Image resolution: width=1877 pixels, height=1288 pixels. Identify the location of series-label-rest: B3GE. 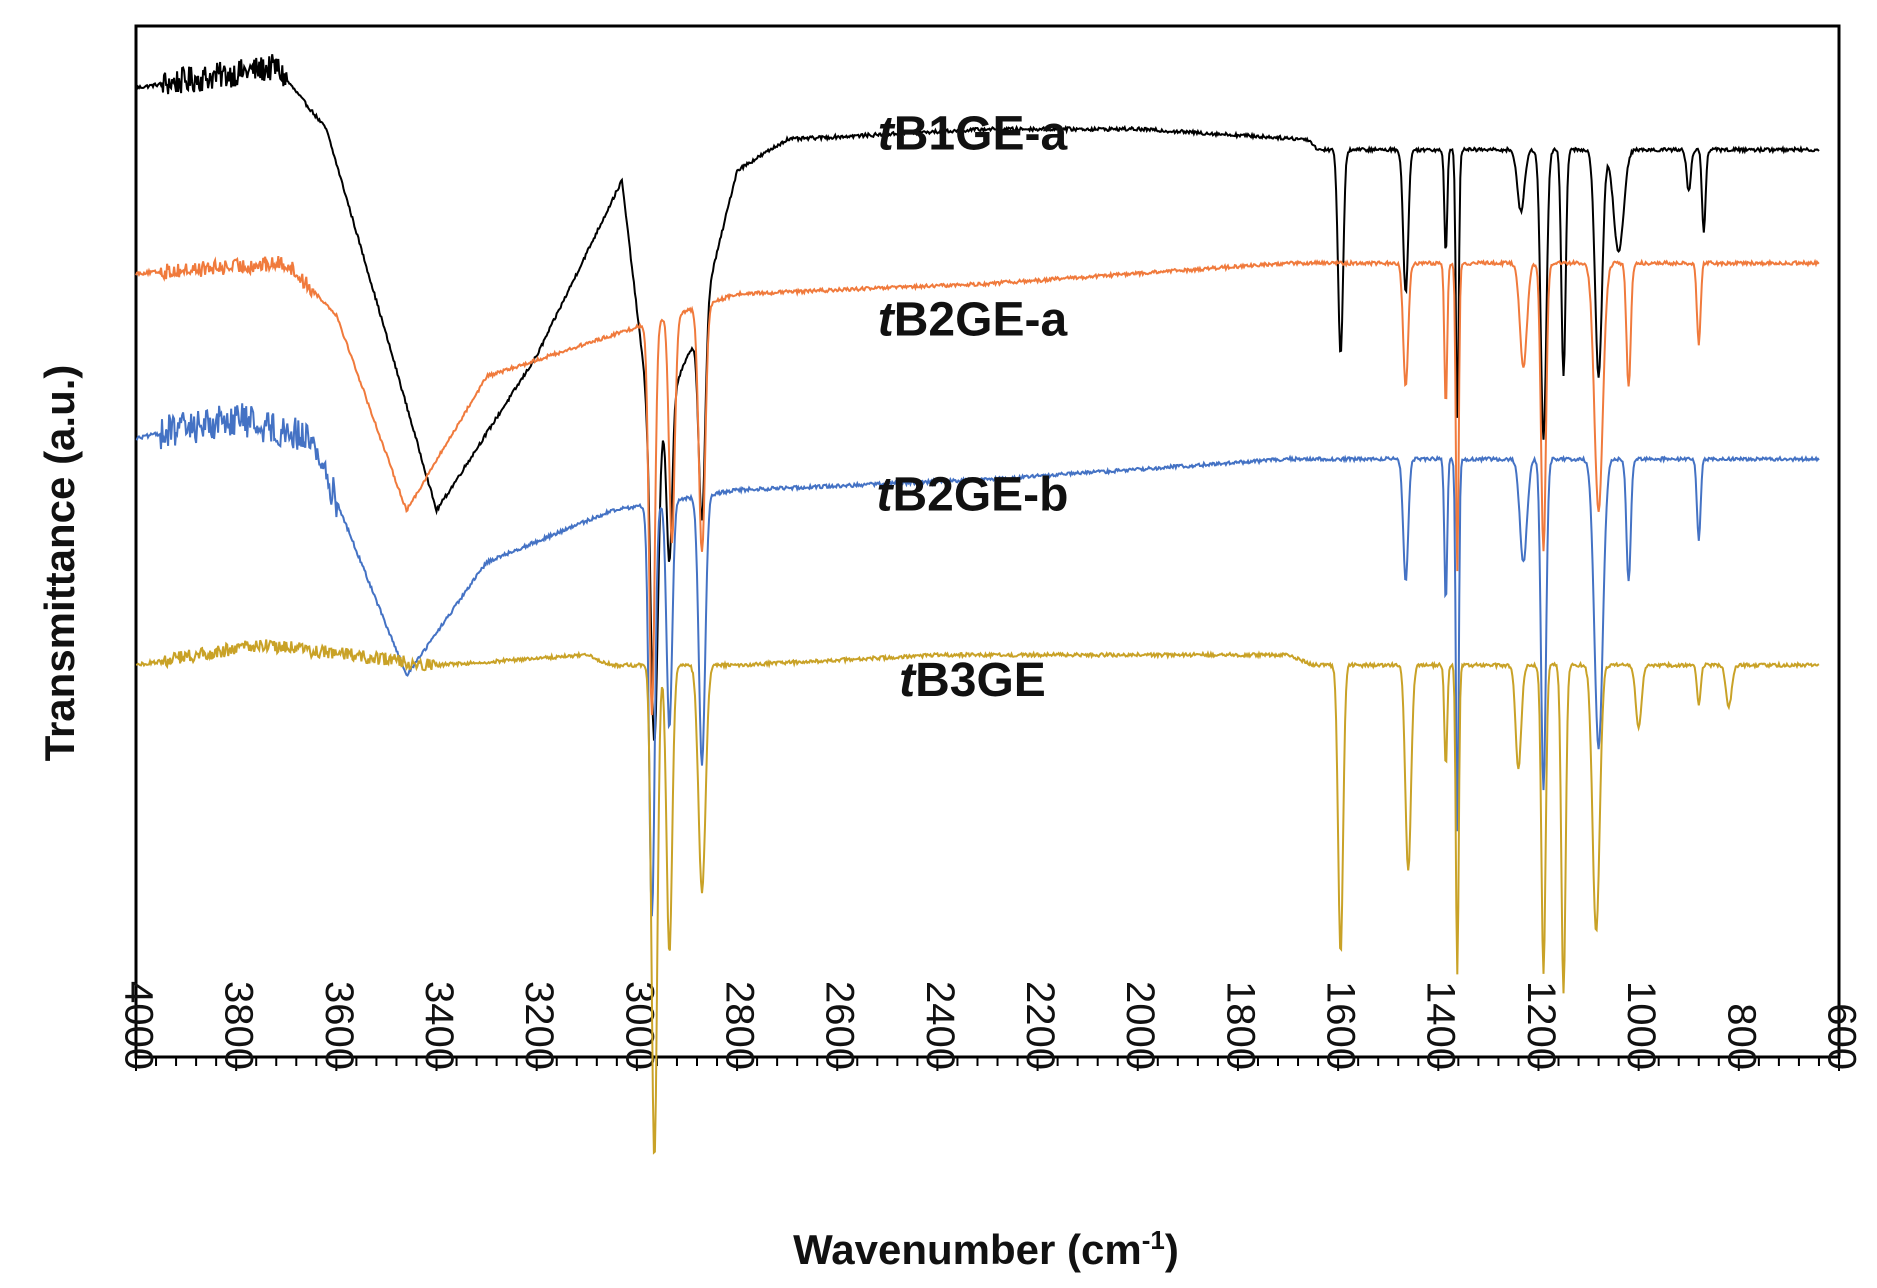
(980, 680).